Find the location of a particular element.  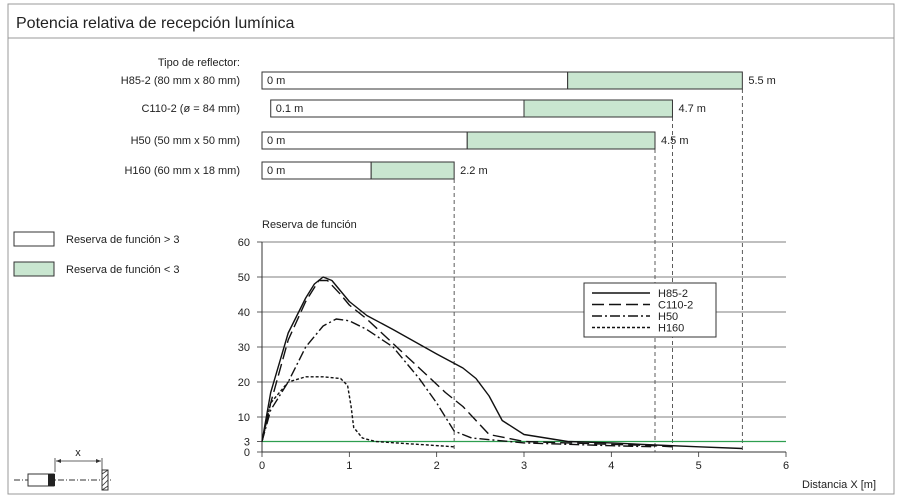

legend-label: H160 is located at coordinates (671, 329).